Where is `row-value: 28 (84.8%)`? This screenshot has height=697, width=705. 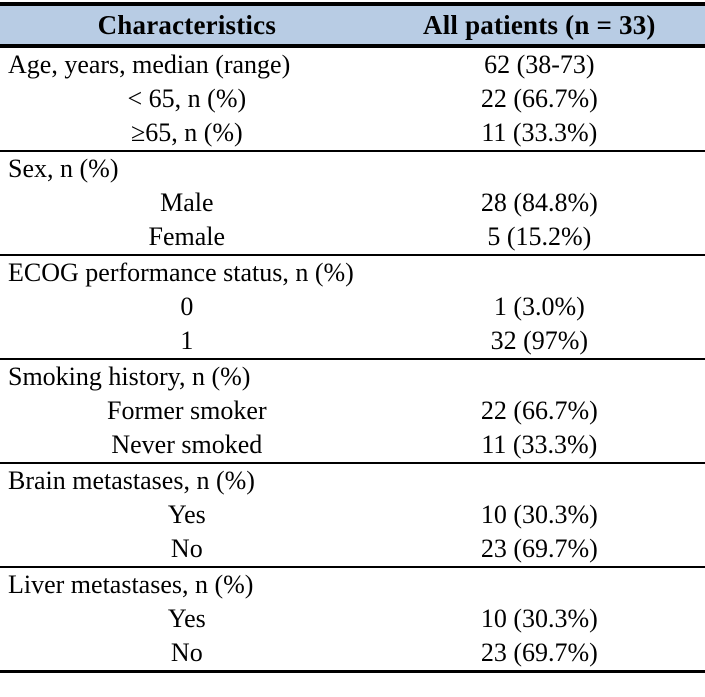 row-value: 28 (84.8%) is located at coordinates (539, 202).